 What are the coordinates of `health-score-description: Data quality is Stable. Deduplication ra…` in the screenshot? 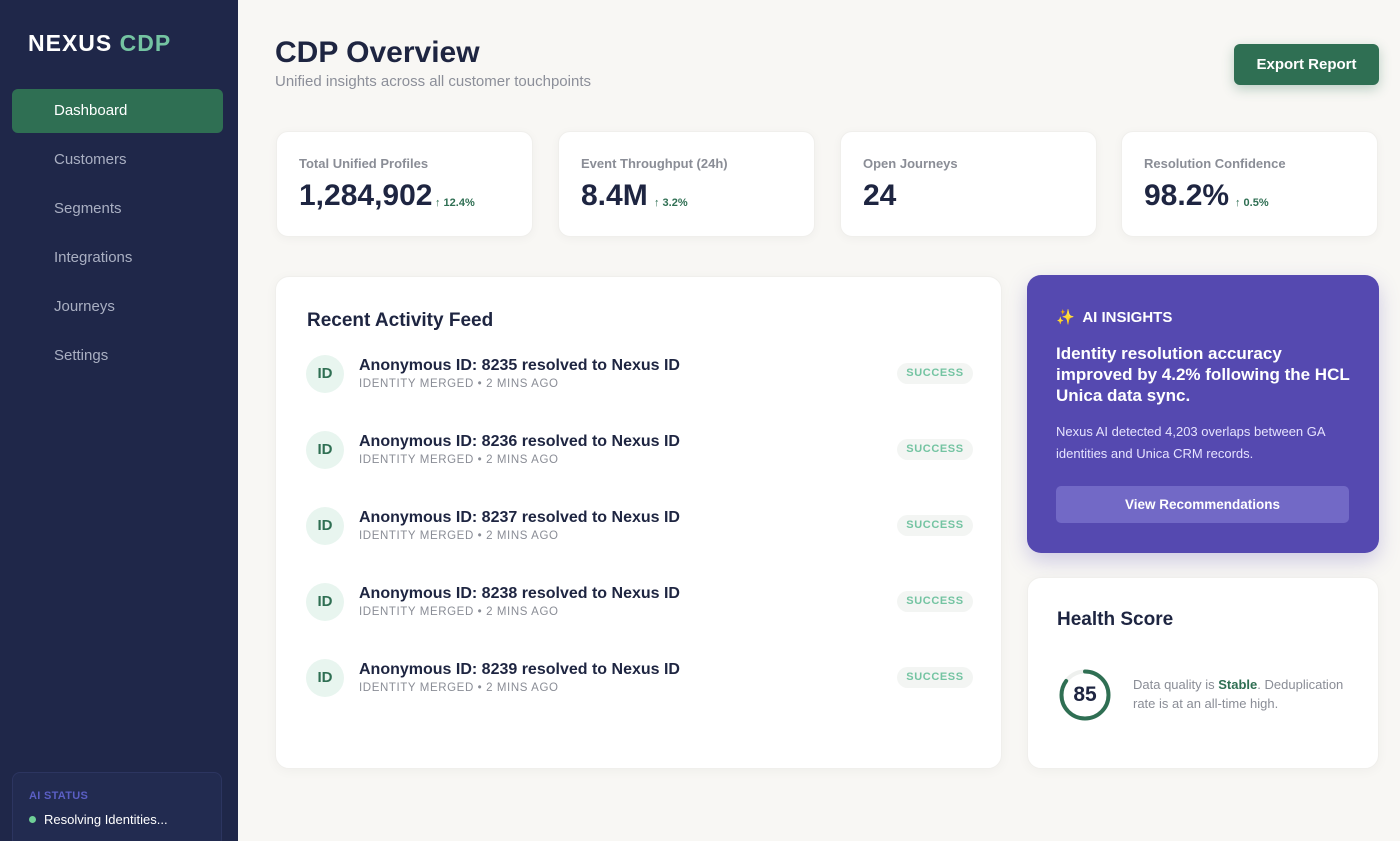 It's located at (1245, 694).